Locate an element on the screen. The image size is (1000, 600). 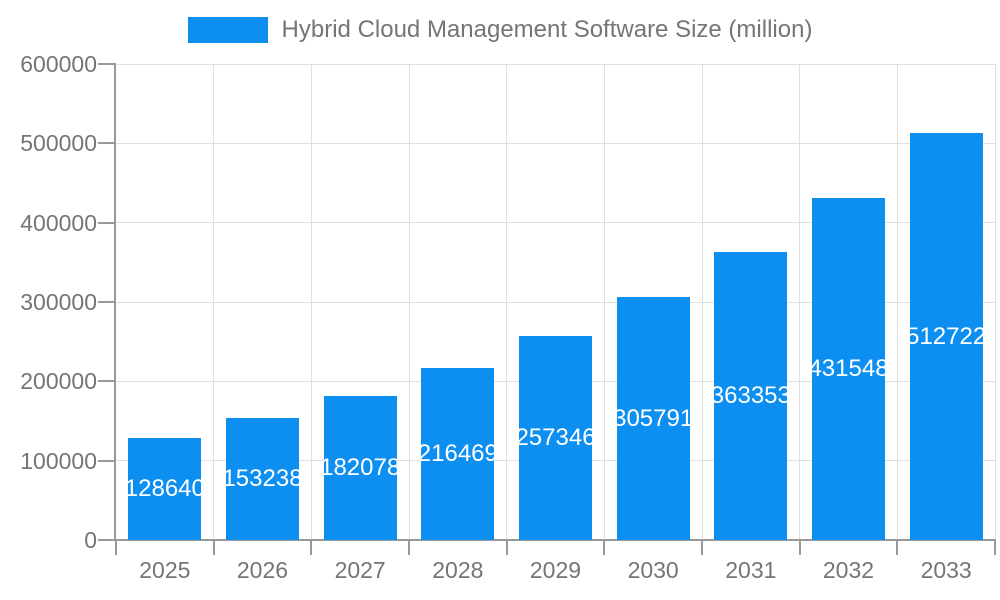
x-axis-label: 2033 is located at coordinates (946, 570).